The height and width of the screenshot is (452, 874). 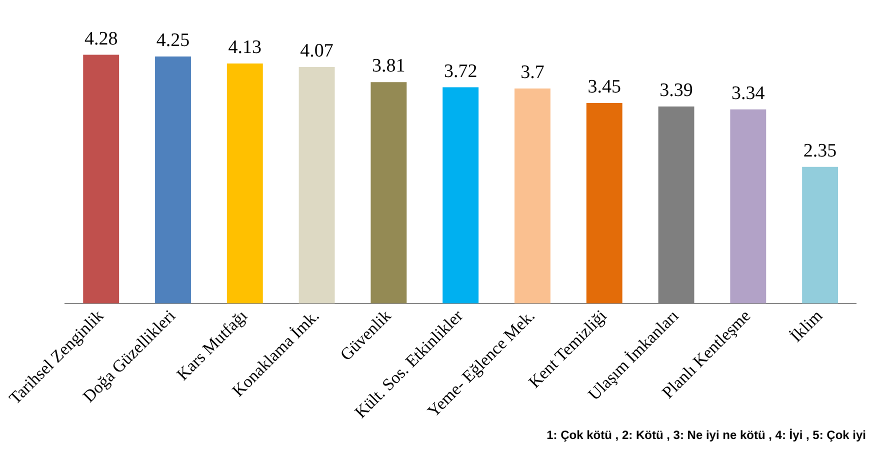 I want to click on data-label: 3.34, so click(x=749, y=93).